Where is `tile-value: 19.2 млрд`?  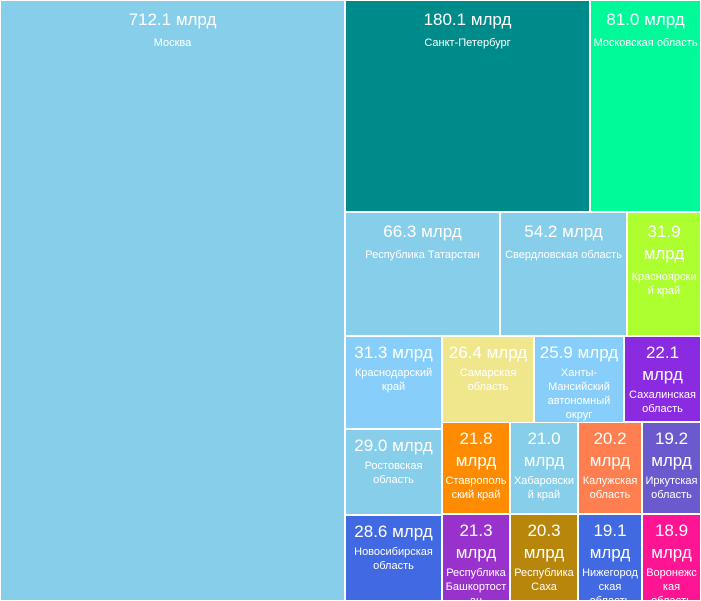
tile-value: 19.2 млрд is located at coordinates (671, 449).